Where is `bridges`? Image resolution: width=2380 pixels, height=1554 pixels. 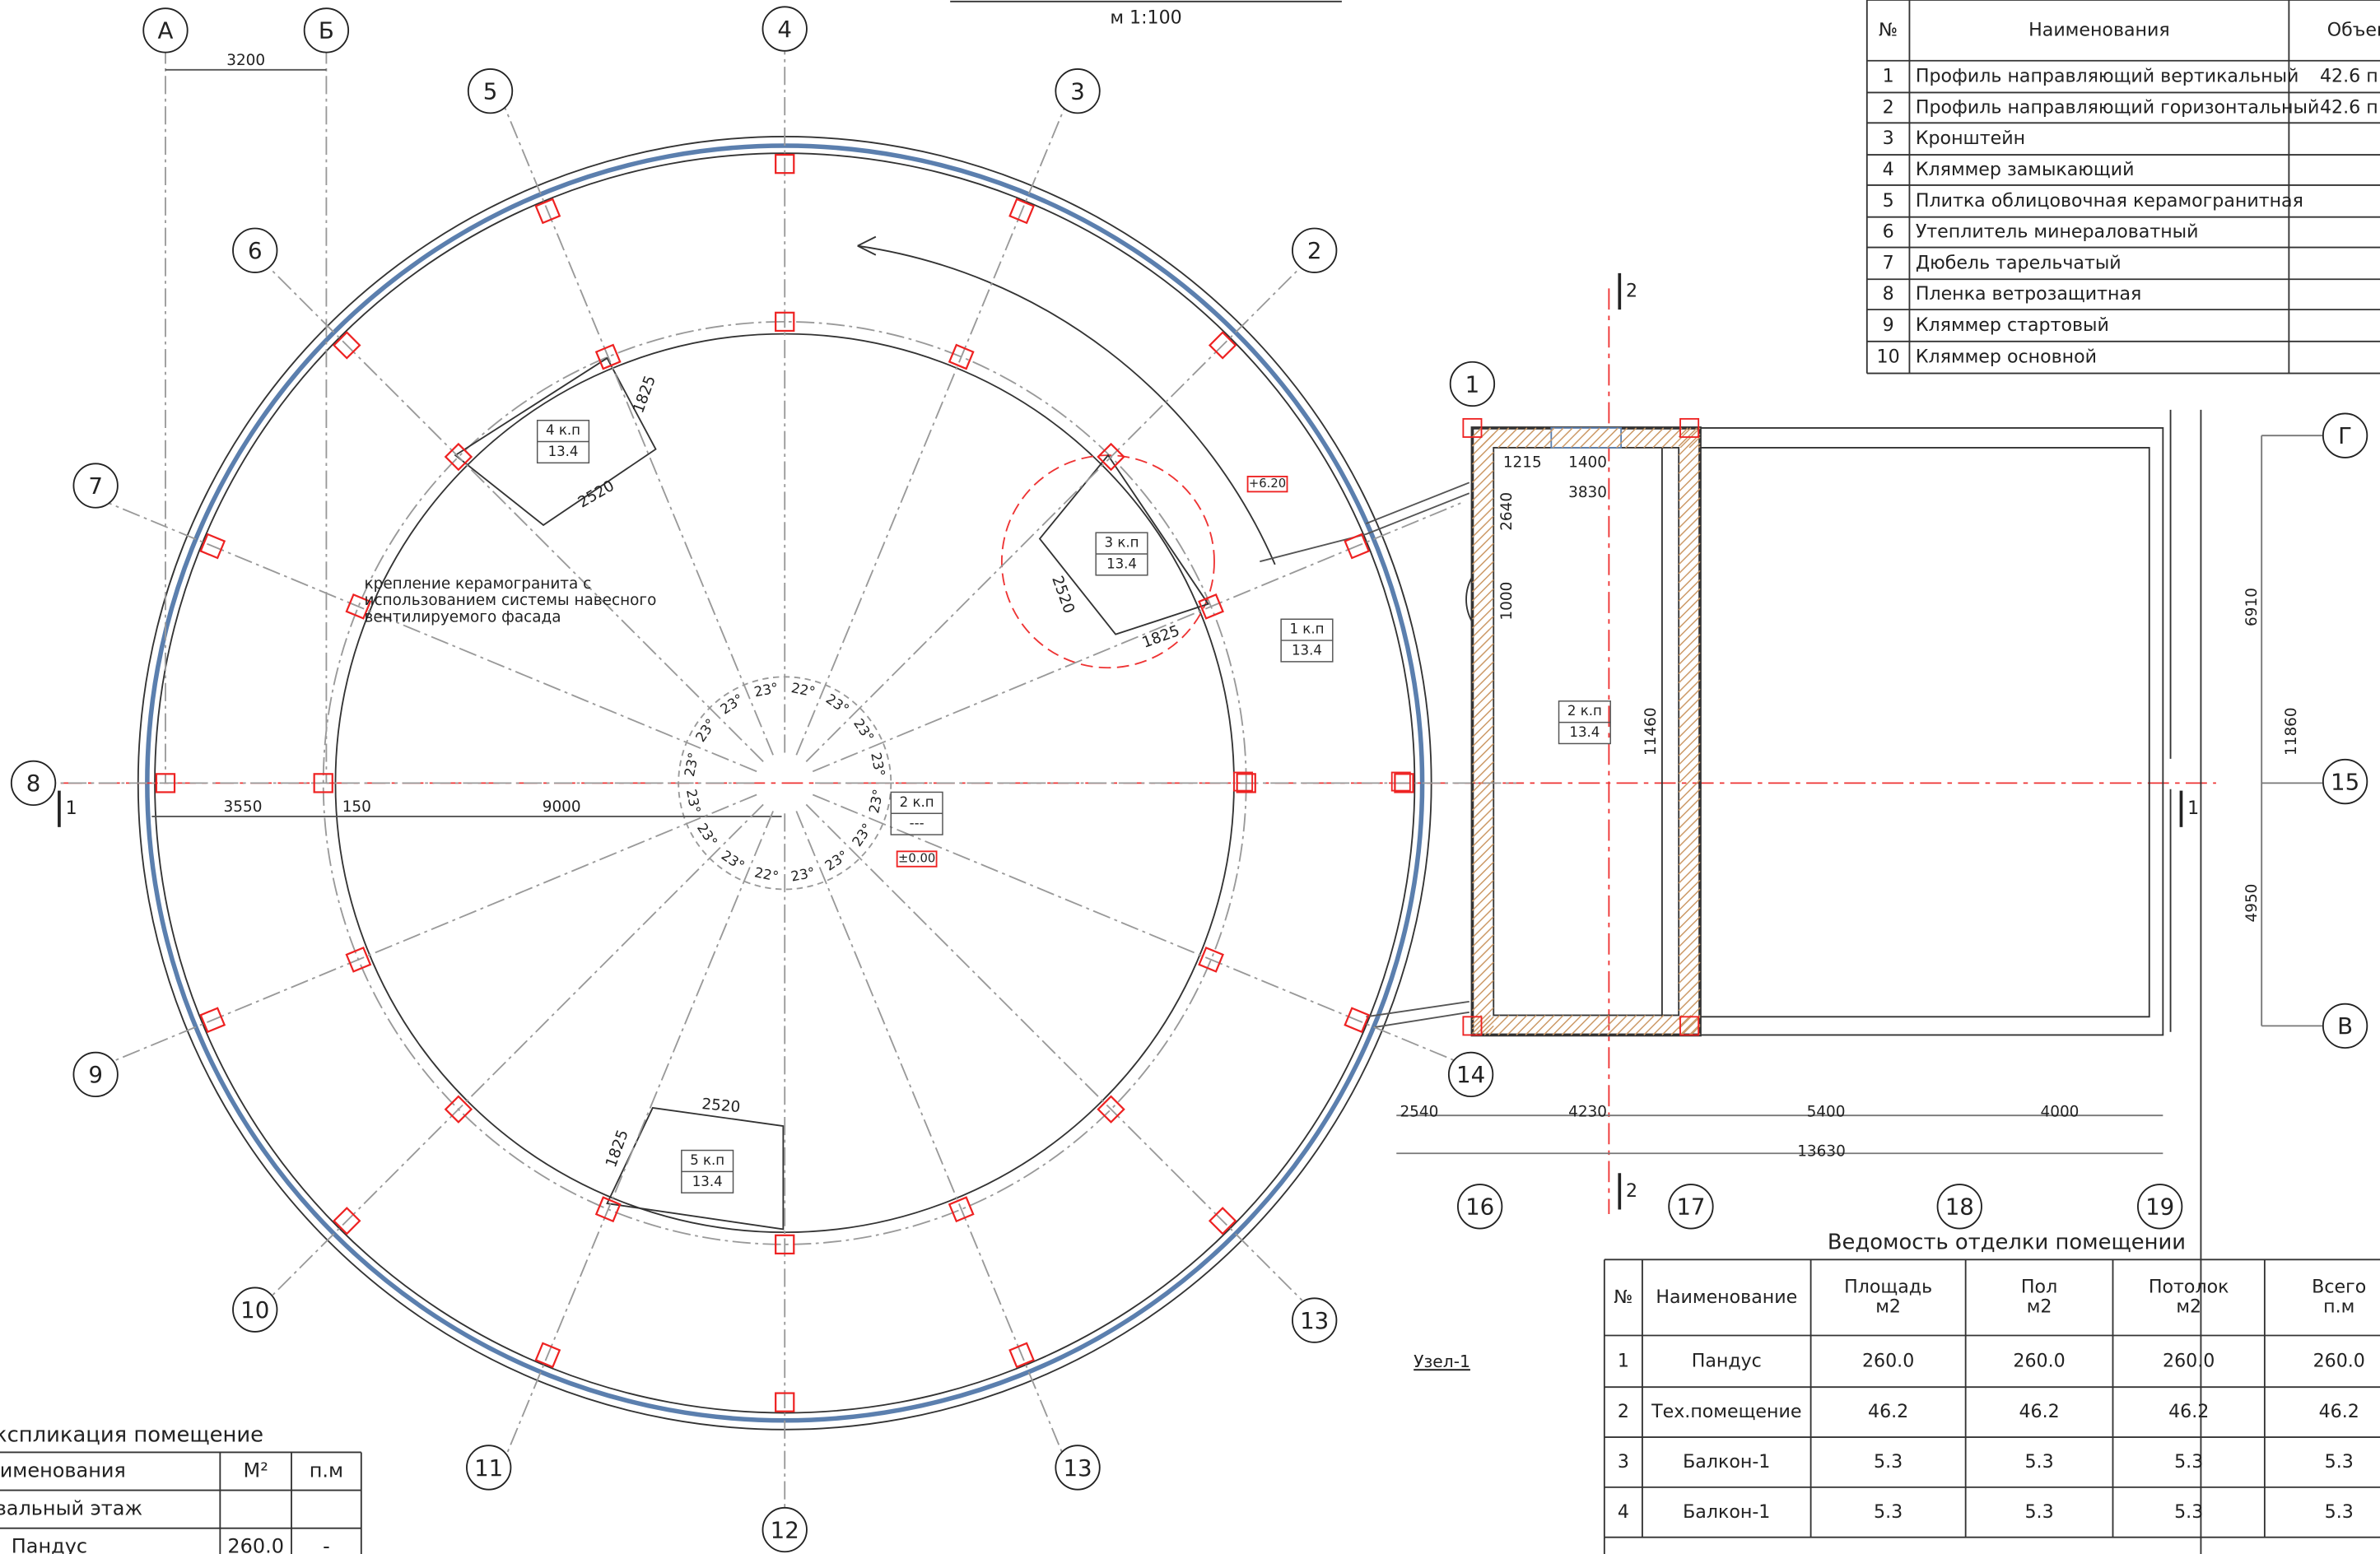 bridges is located at coordinates (1365, 755).